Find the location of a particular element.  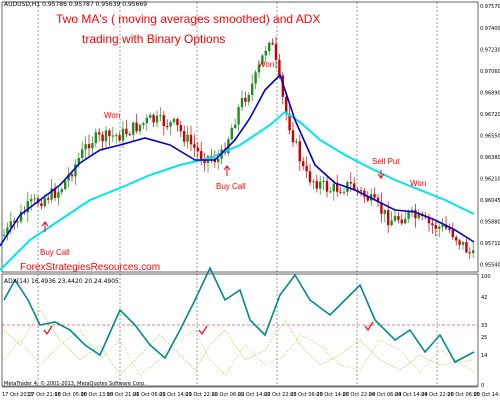

price-tick: 0.96210 is located at coordinates (490, 180).